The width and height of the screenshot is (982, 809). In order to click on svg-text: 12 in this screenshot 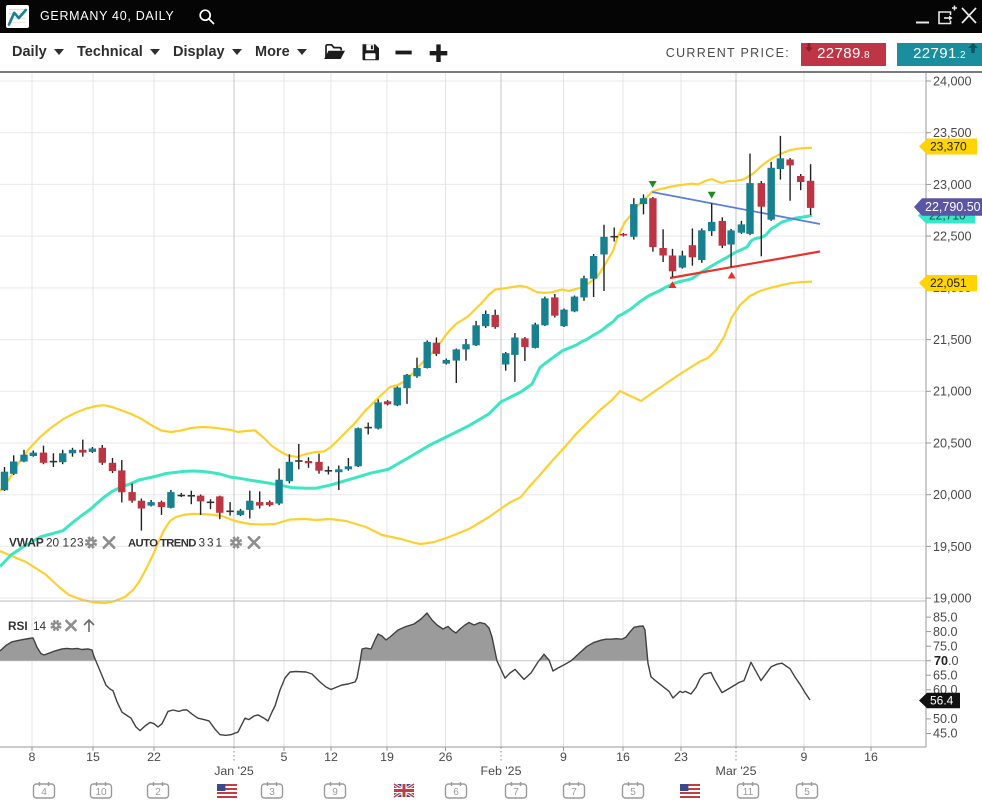, I will do `click(331, 757)`.